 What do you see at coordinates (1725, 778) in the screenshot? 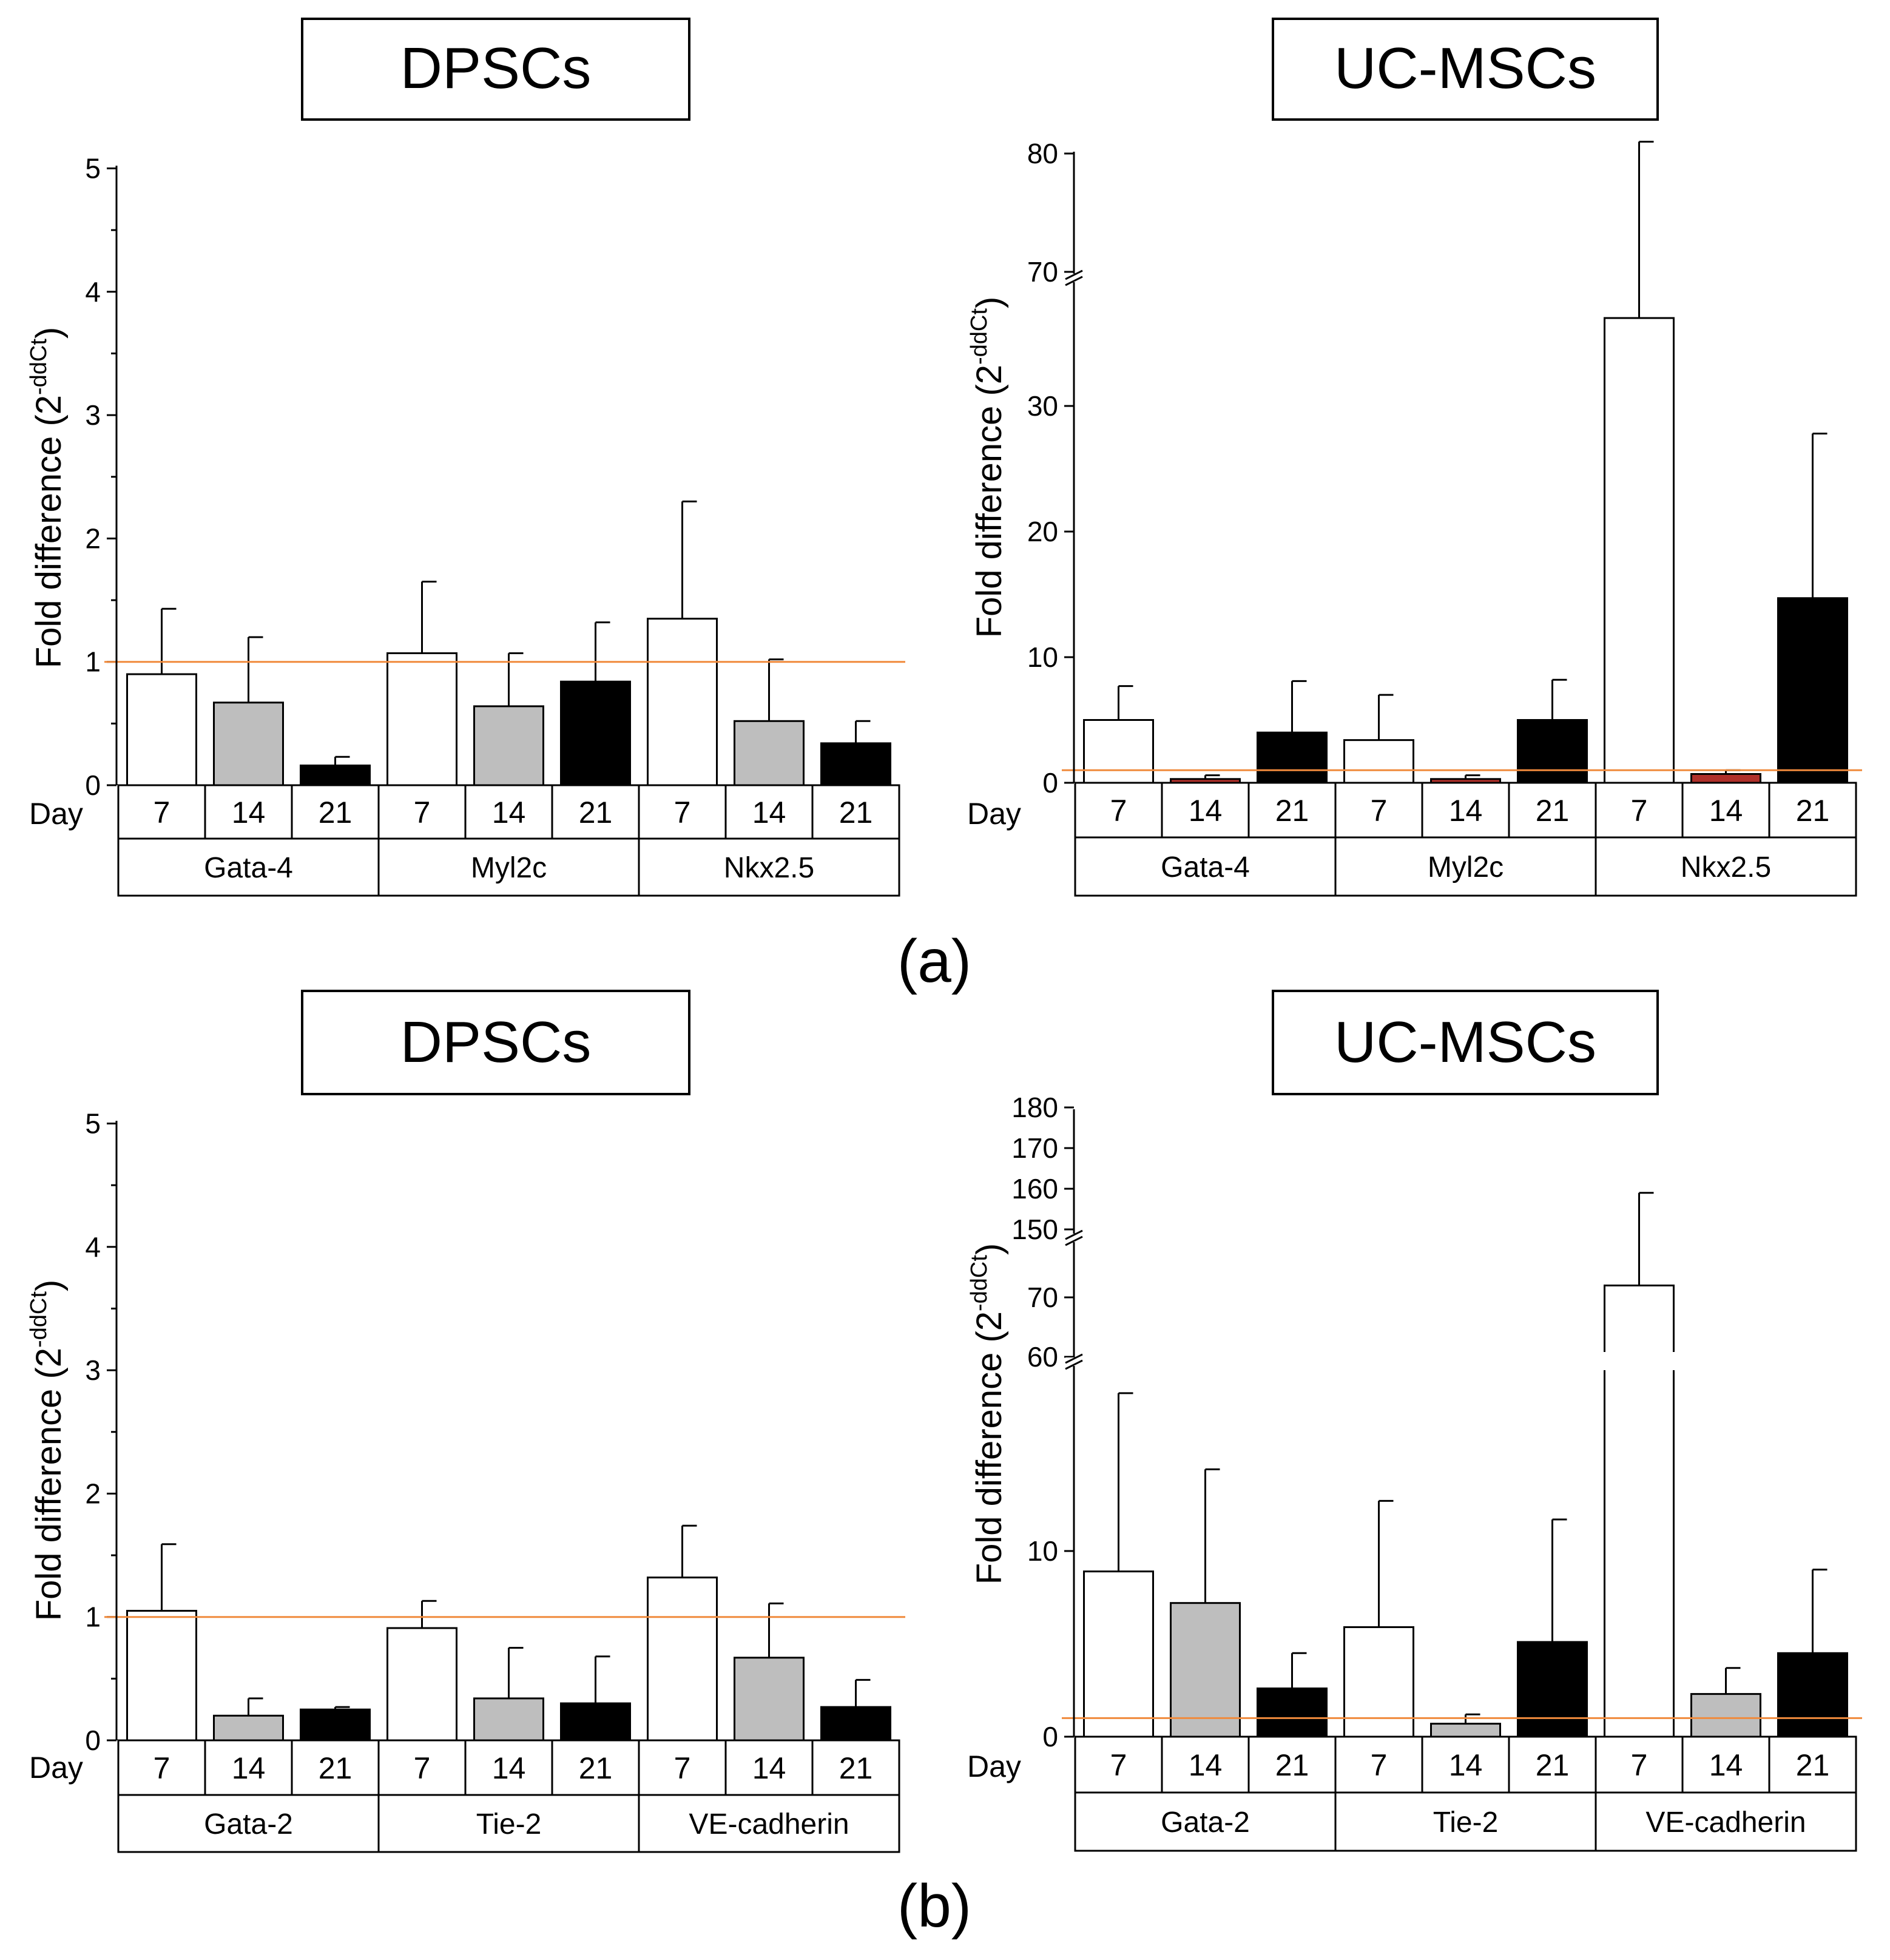
I see `bar-nkx2.5-day14` at bounding box center [1725, 778].